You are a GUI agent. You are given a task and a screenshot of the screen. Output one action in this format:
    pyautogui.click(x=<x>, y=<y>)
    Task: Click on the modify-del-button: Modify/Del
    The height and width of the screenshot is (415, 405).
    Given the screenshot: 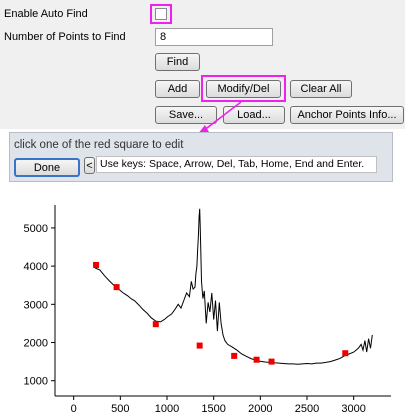 What is the action you would take?
    pyautogui.click(x=243, y=89)
    